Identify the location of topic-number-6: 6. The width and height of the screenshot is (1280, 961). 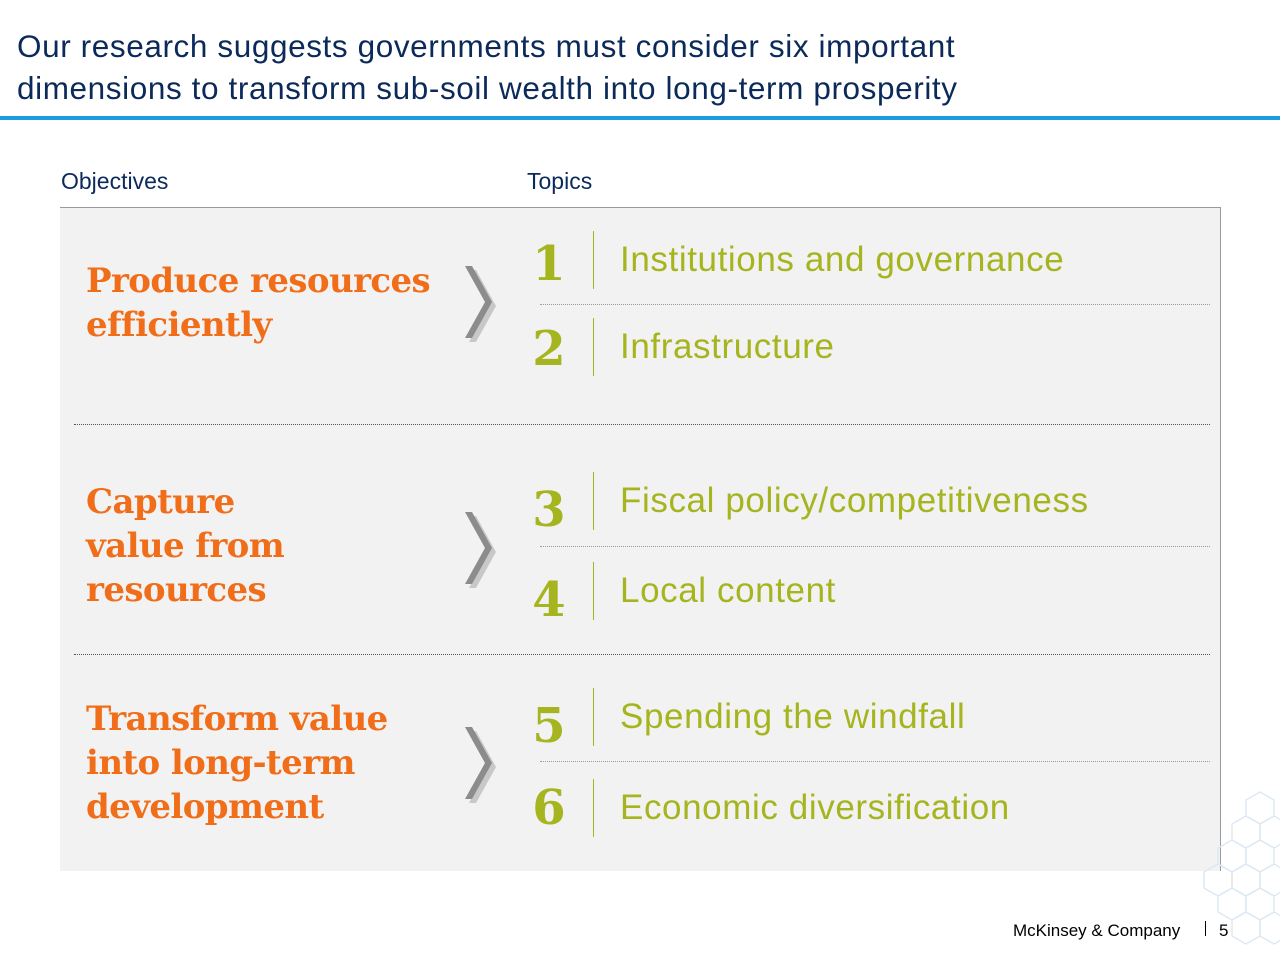
(549, 808).